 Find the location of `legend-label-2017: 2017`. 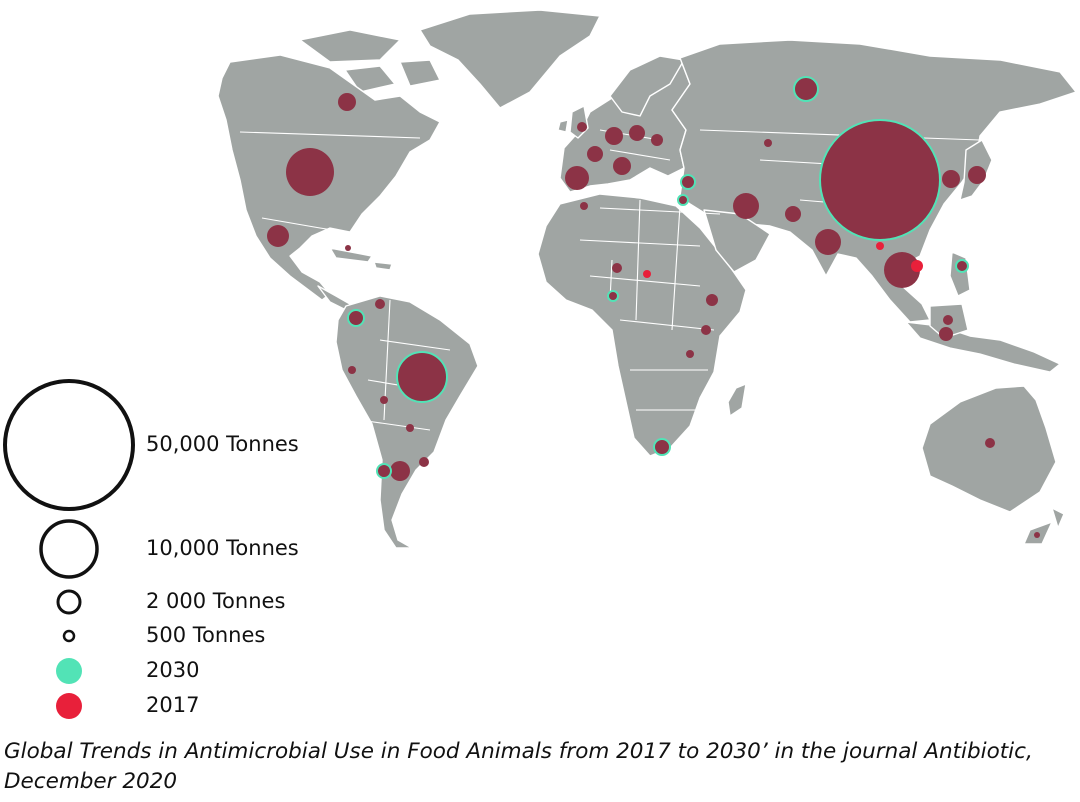

legend-label-2017: 2017 is located at coordinates (173, 705).